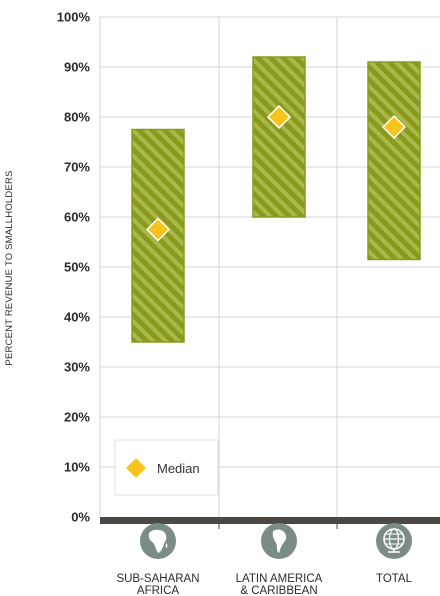 Image resolution: width=440 pixels, height=596 pixels. I want to click on legend-median-marker, so click(136, 468).